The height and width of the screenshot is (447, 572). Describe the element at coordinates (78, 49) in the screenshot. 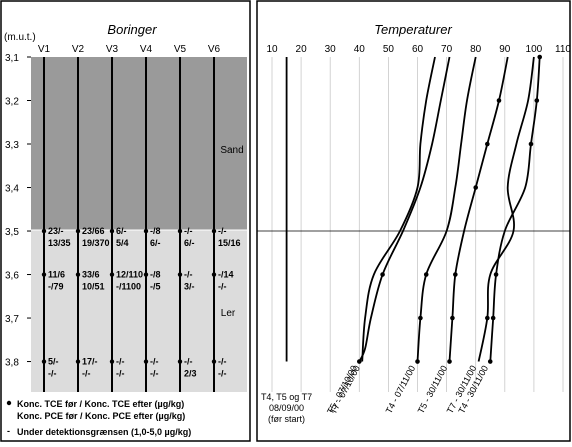

I see `well-label: V2` at that location.